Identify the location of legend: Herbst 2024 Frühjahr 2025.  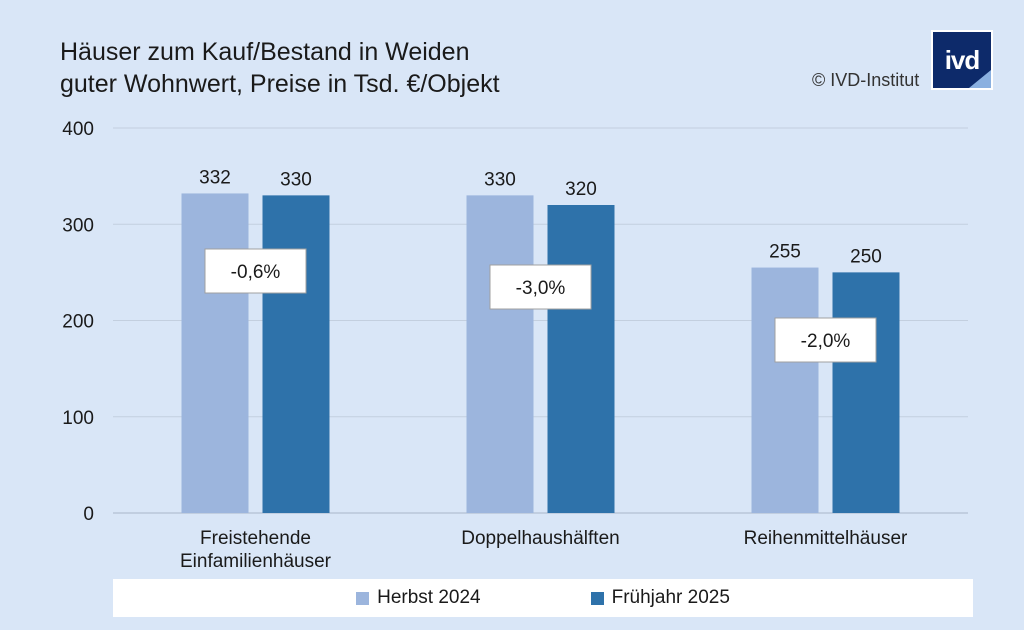
(543, 598).